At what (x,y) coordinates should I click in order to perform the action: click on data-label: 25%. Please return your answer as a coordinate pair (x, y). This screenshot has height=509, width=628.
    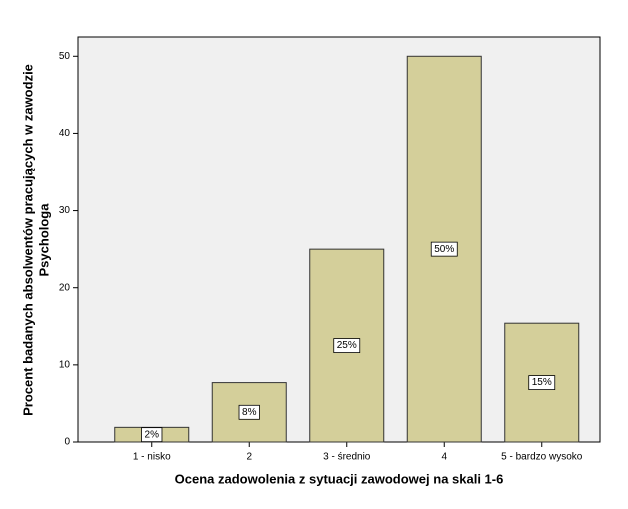
    Looking at the image, I should click on (347, 345).